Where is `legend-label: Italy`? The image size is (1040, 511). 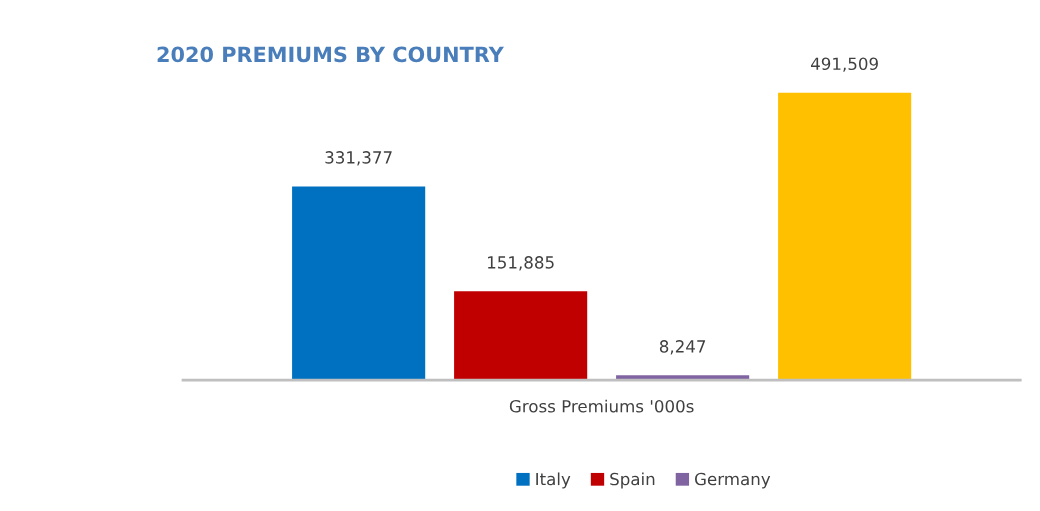 legend-label: Italy is located at coordinates (553, 480).